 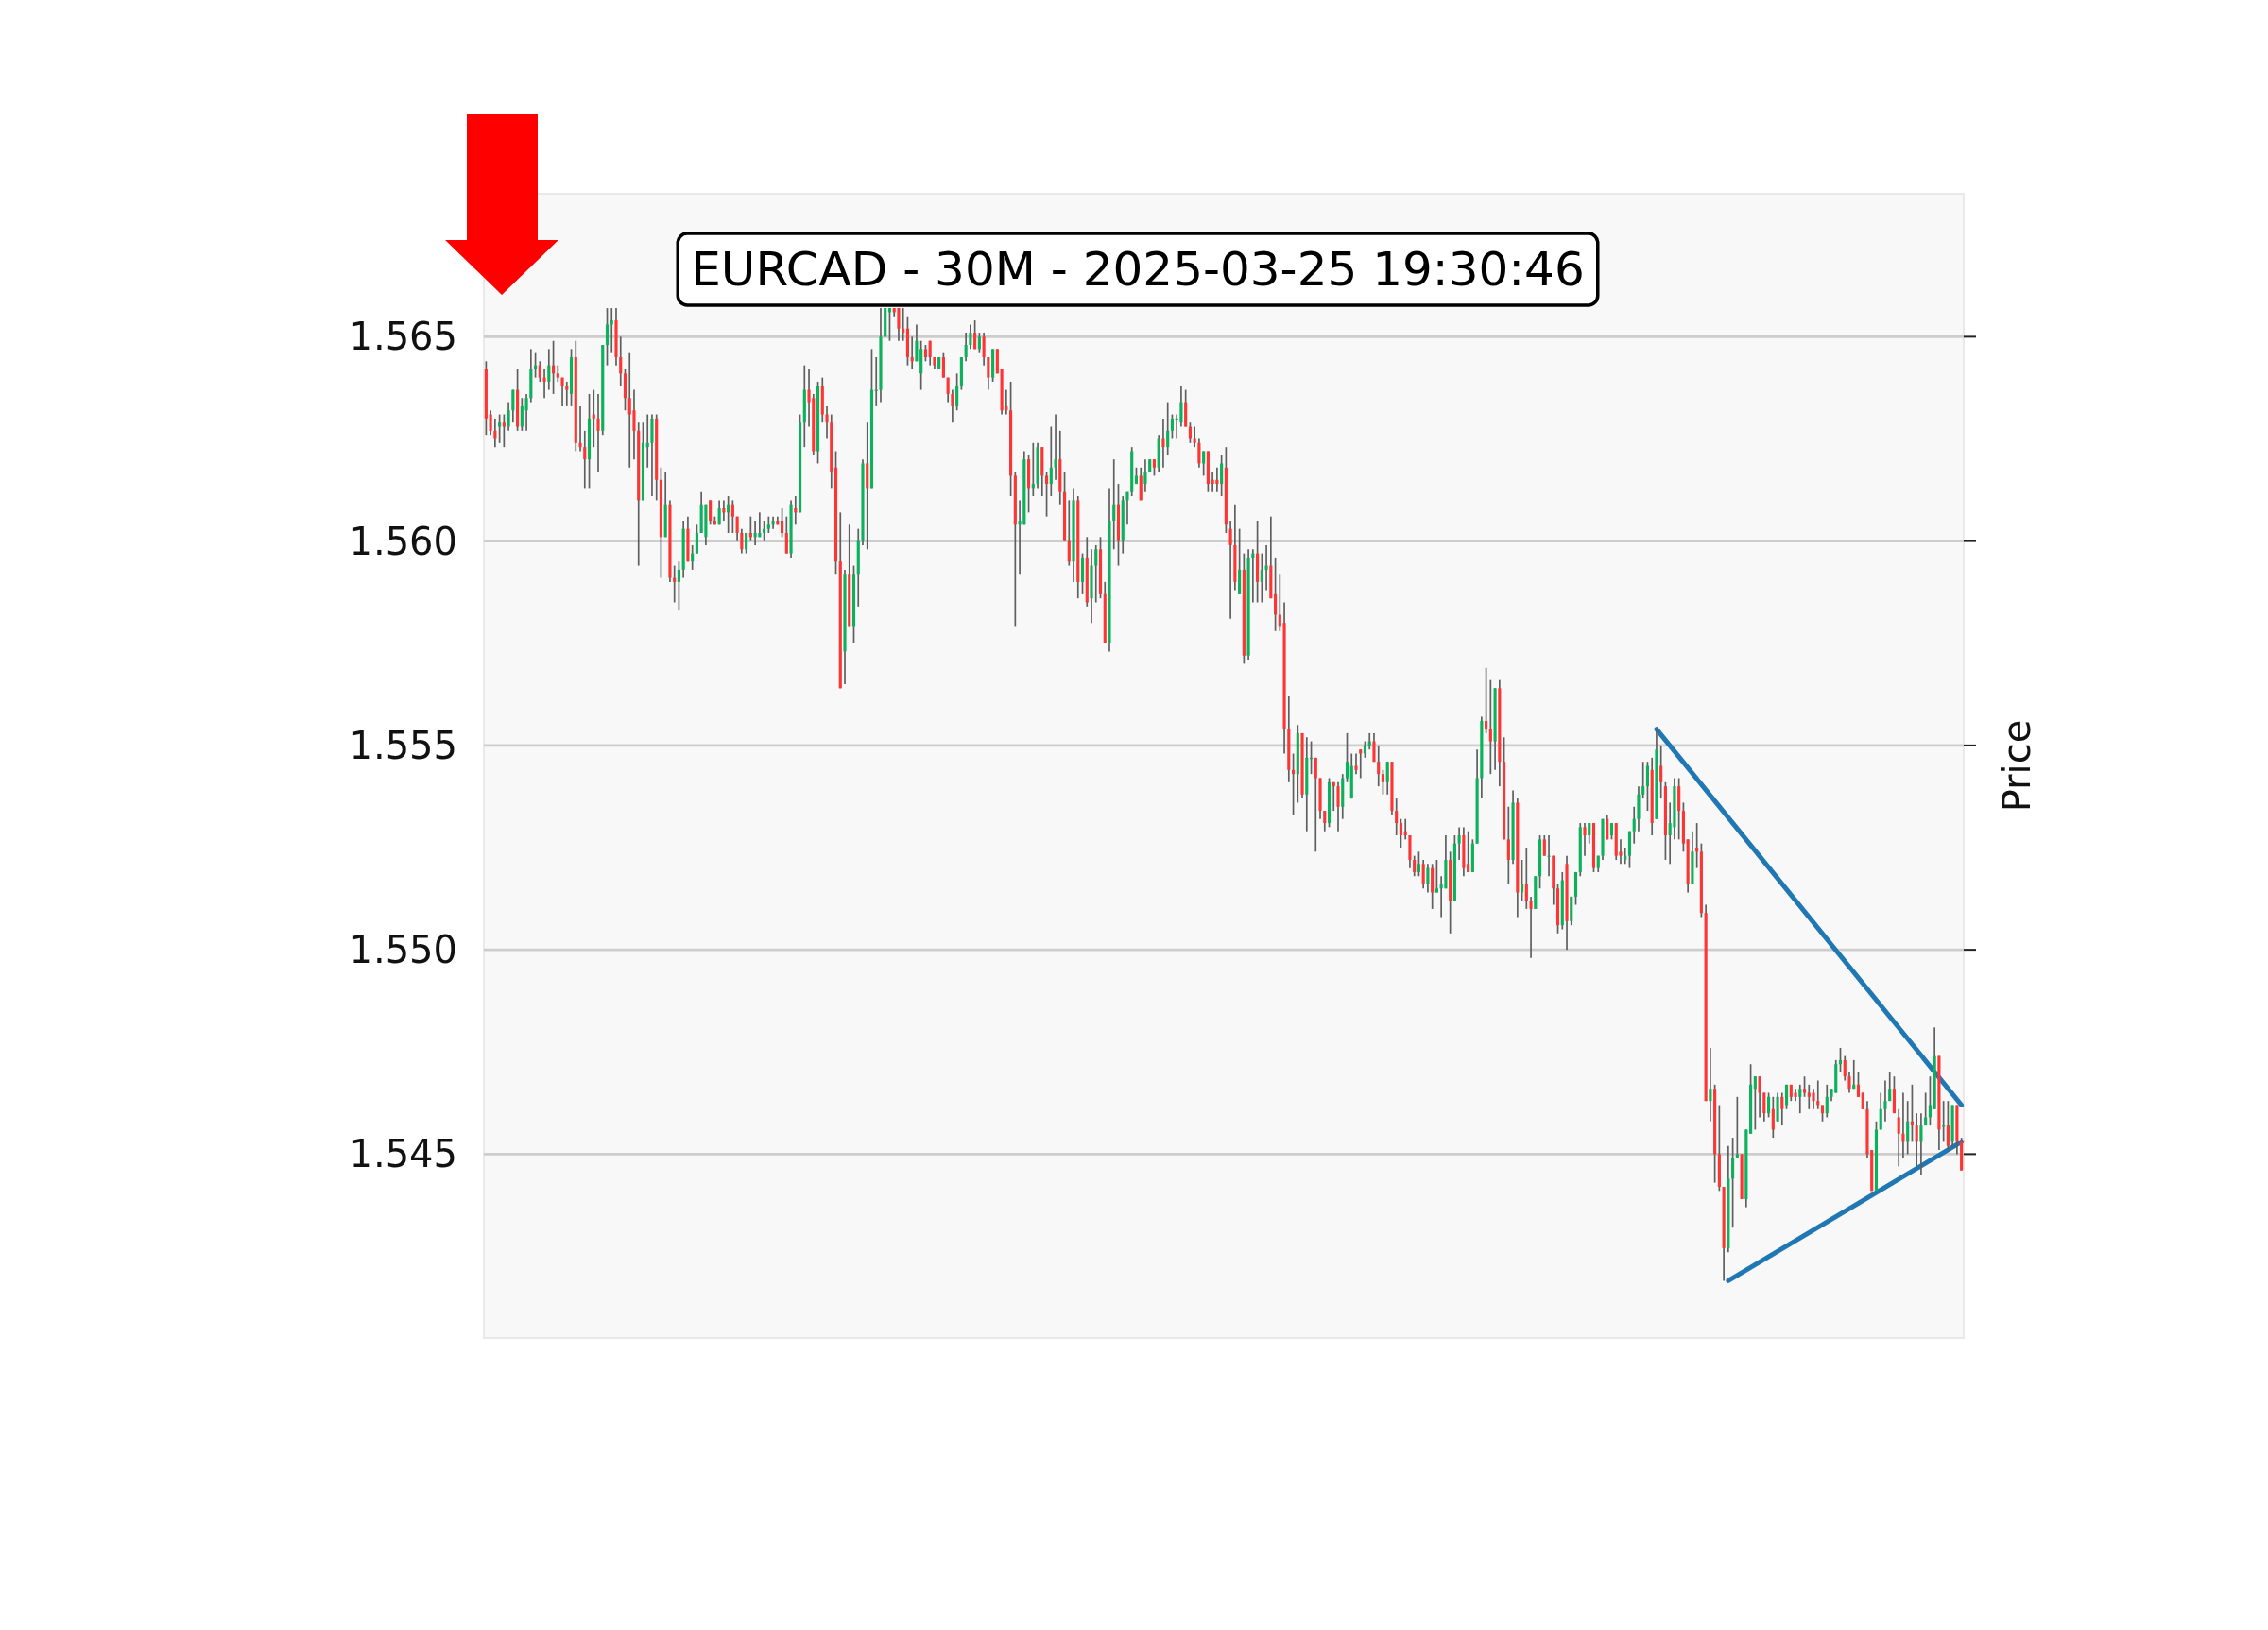 I want to click on y-tick-label: 1.550, so click(x=403, y=950).